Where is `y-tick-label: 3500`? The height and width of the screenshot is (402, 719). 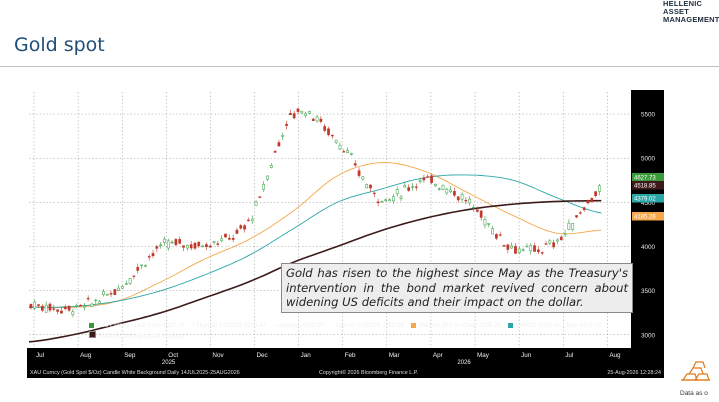
y-tick-label: 3500 is located at coordinates (648, 291).